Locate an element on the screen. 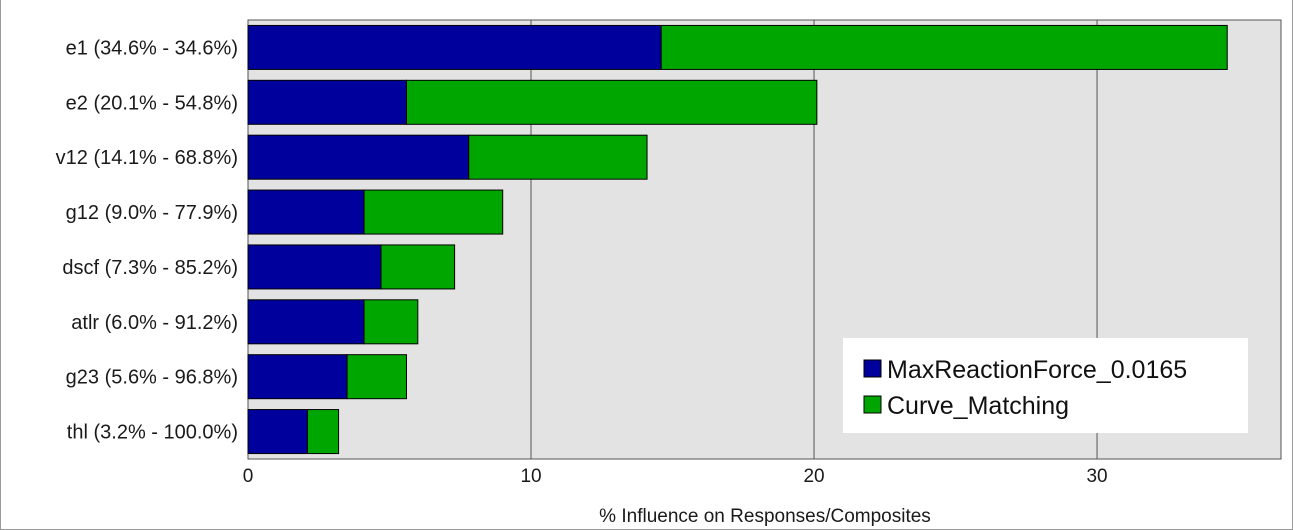 The height and width of the screenshot is (530, 1293). x-tick-label: 10 is located at coordinates (530, 476).